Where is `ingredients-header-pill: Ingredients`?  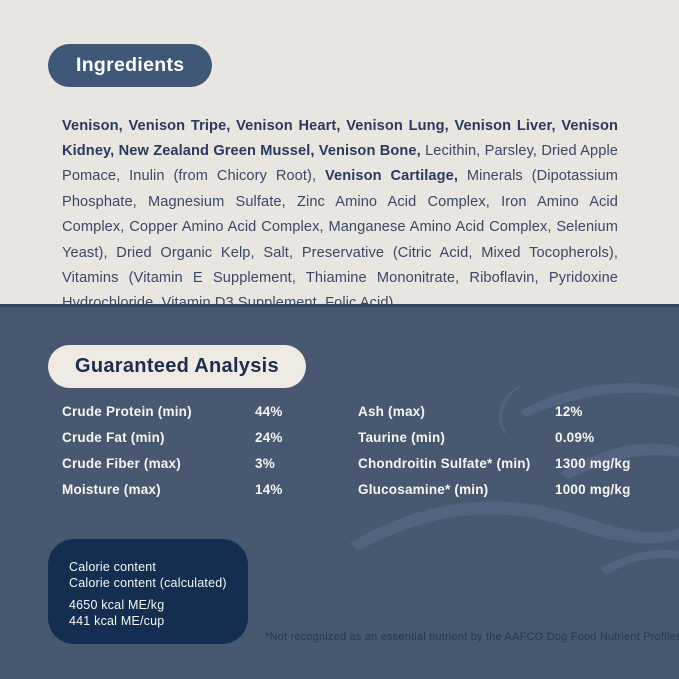
ingredients-header-pill: Ingredients is located at coordinates (130, 65).